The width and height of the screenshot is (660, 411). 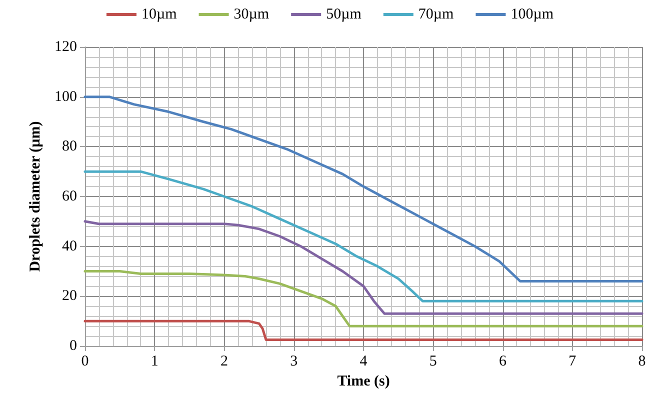 What do you see at coordinates (154, 362) in the screenshot?
I see `x-tick-label: 1` at bounding box center [154, 362].